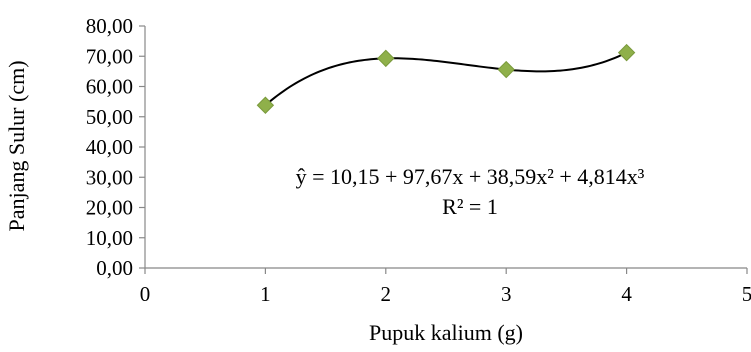  What do you see at coordinates (114, 268) in the screenshot?
I see `y-tick-label: 0,00` at bounding box center [114, 268].